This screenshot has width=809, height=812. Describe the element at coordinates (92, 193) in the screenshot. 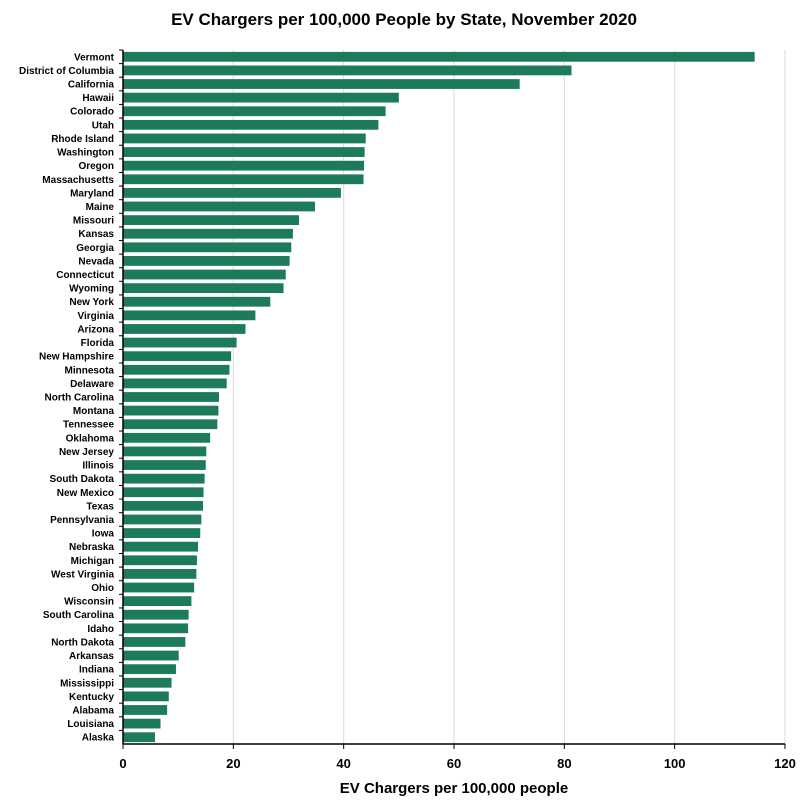

I see `category-label: Maryland` at that location.